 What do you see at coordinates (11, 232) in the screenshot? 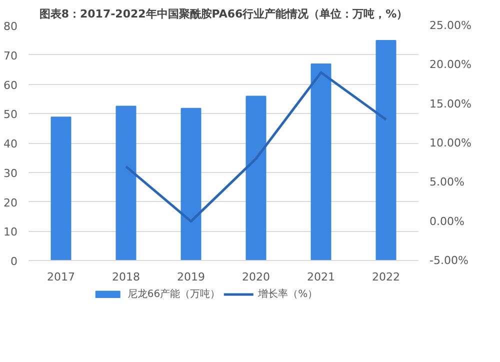
I see `y-tick-label: 10` at bounding box center [11, 232].